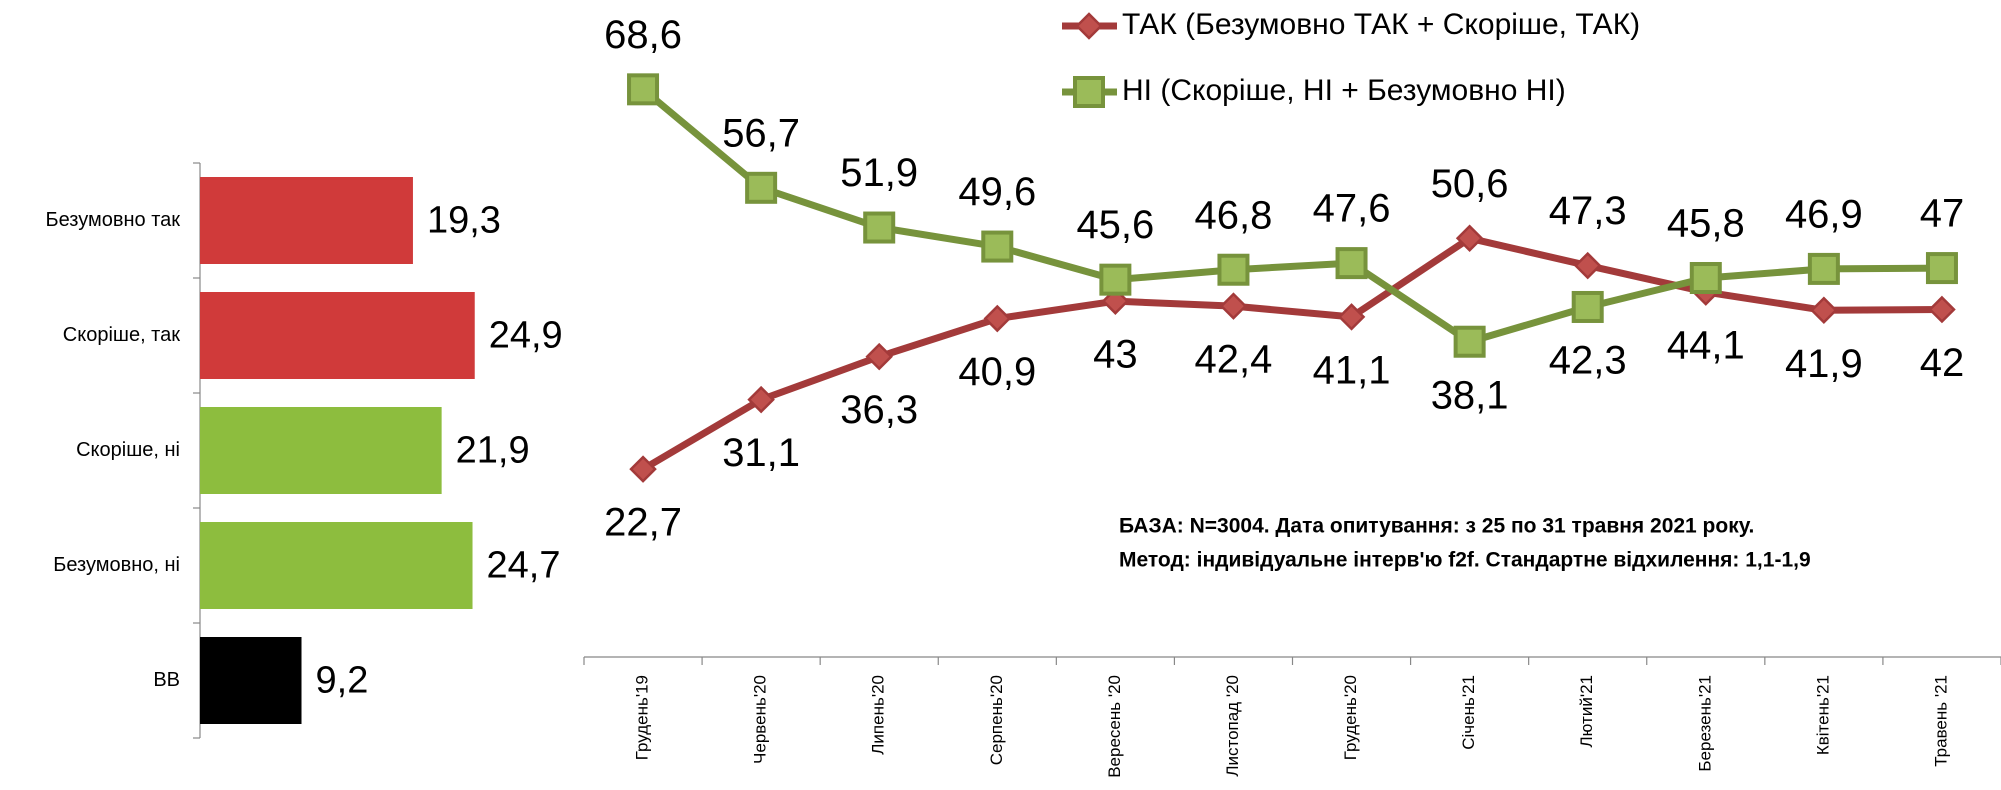 Image resolution: width=2001 pixels, height=790 pixels. What do you see at coordinates (1470, 184) in the screenshot?
I see `value-label: 50,6` at bounding box center [1470, 184].